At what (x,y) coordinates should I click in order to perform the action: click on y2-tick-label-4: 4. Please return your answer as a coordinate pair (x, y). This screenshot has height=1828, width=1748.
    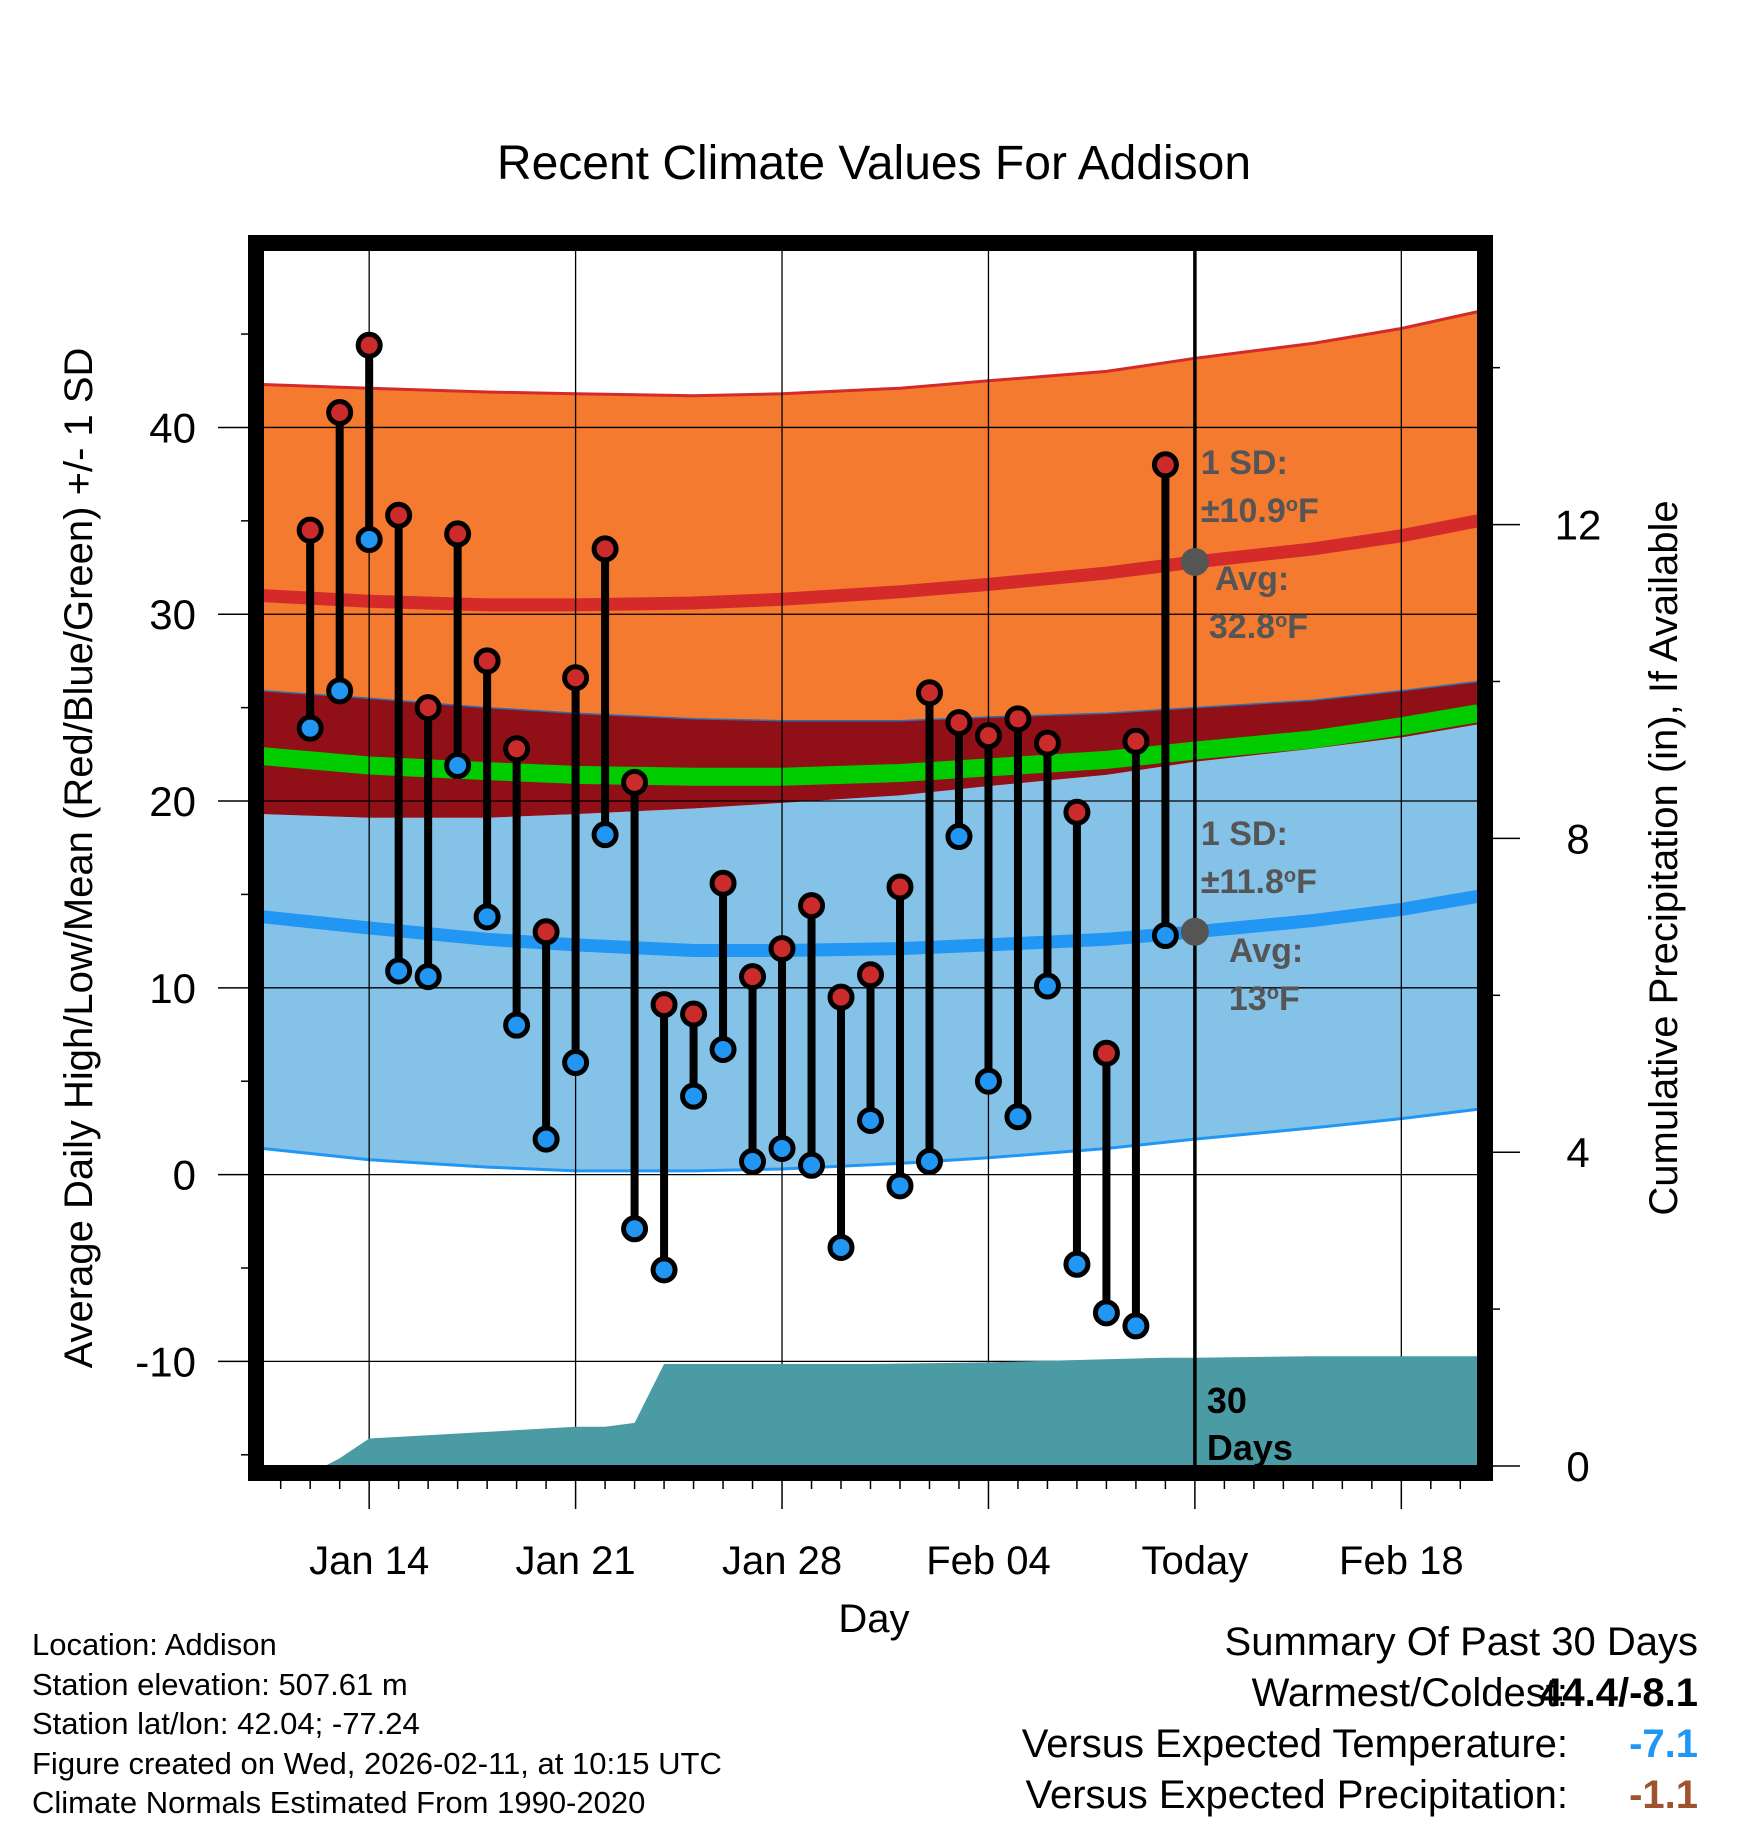
    Looking at the image, I should click on (1577, 1152).